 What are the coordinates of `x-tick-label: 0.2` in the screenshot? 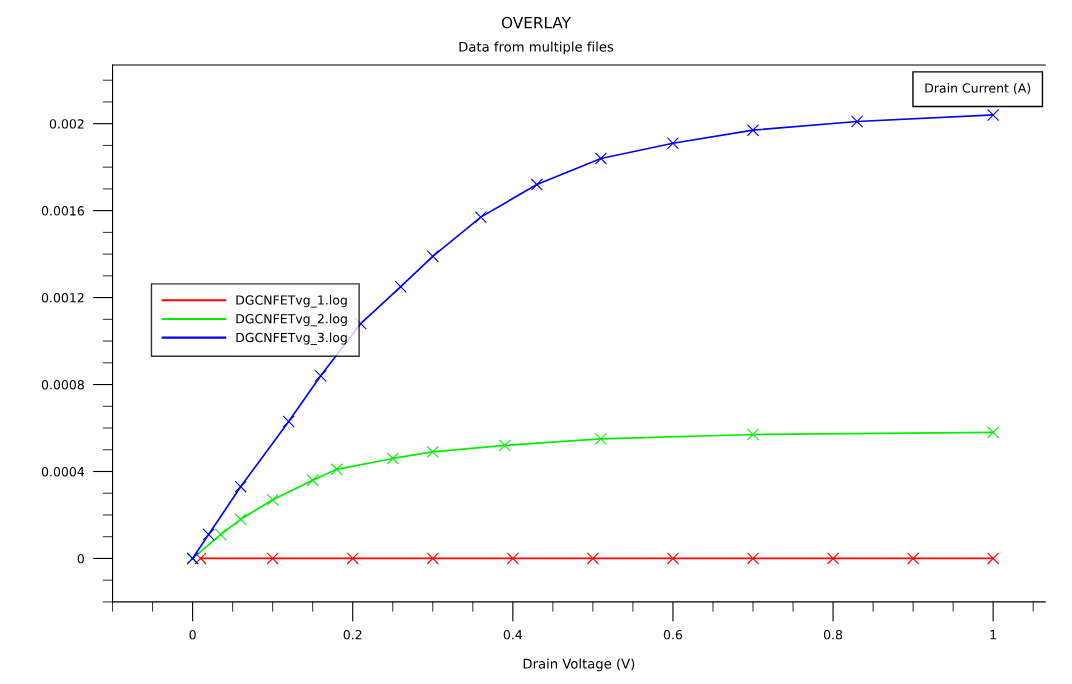 It's located at (352, 634).